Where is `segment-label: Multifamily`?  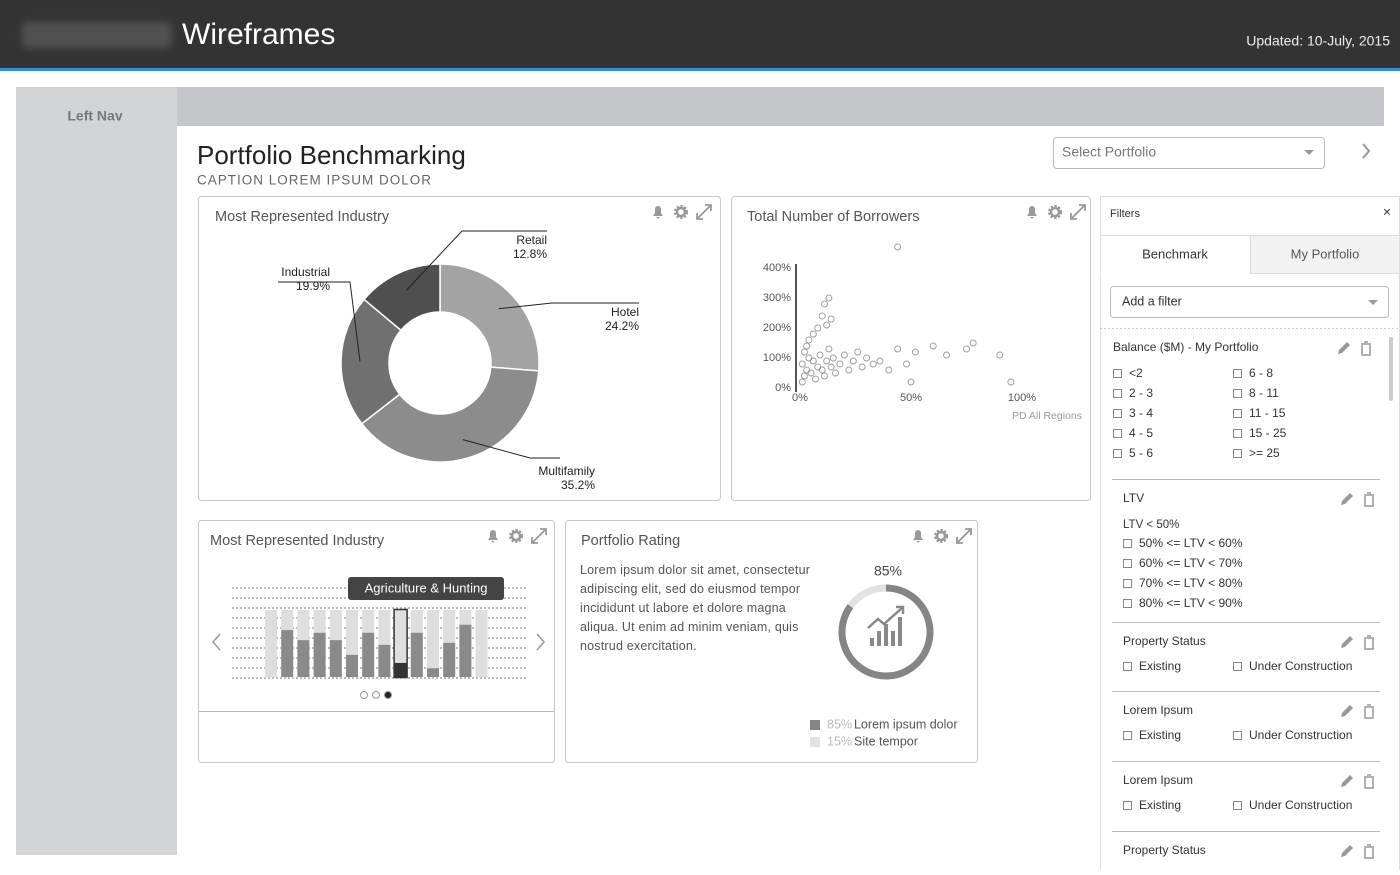
segment-label: Multifamily is located at coordinates (566, 471).